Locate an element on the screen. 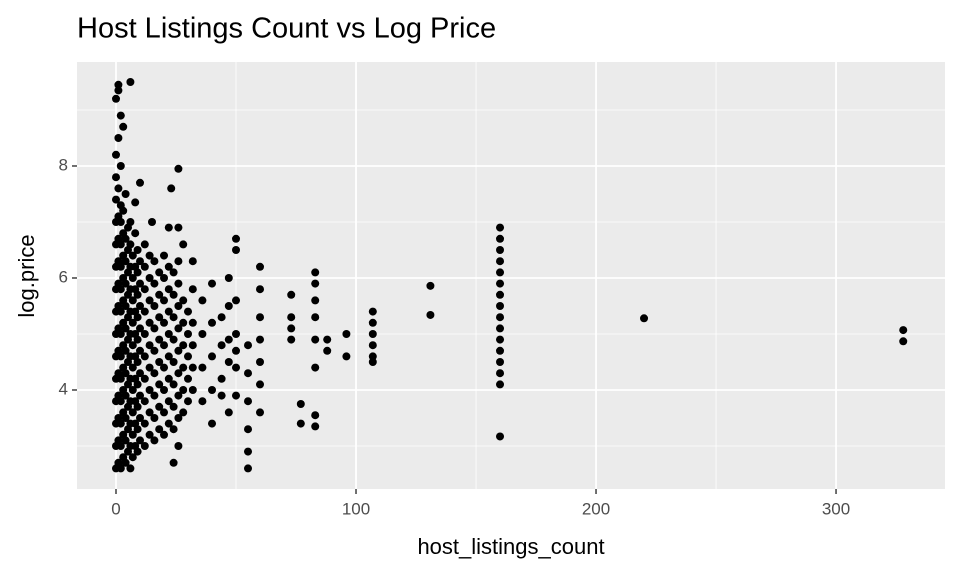  y-tick-label: 8 is located at coordinates (63, 164).